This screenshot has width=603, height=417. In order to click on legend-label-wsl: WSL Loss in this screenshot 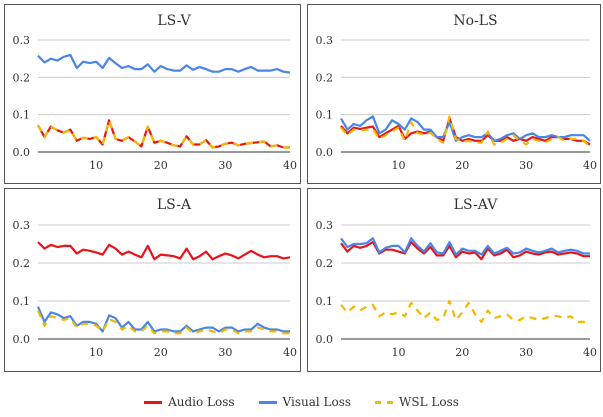, I will do `click(429, 402)`.